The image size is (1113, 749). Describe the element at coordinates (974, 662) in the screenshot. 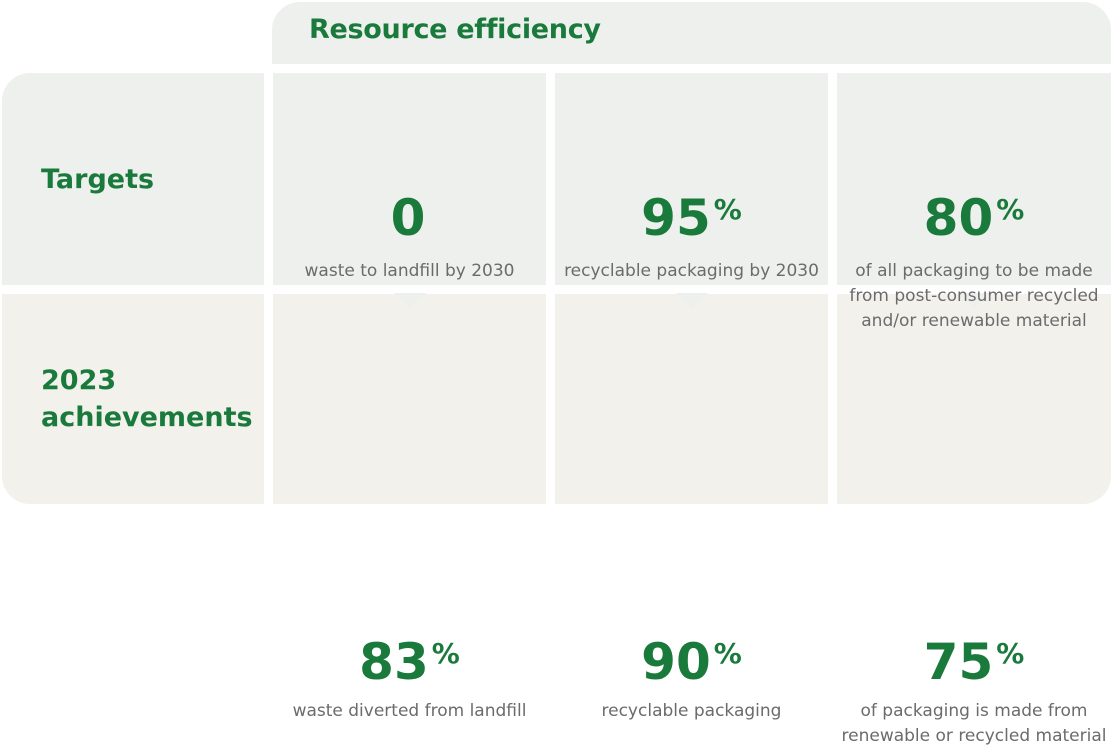

I see `achievement-value: 75%` at that location.